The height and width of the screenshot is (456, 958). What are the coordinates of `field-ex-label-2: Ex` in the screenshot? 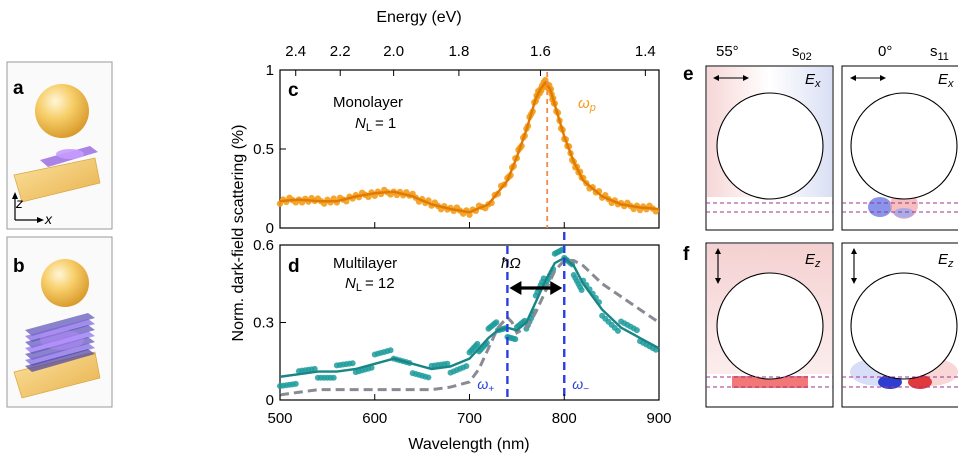 It's located at (946, 80).